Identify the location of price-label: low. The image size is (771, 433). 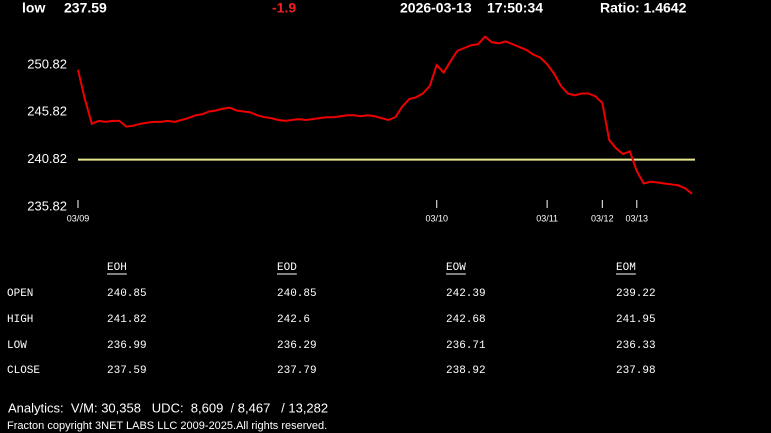
(33, 8).